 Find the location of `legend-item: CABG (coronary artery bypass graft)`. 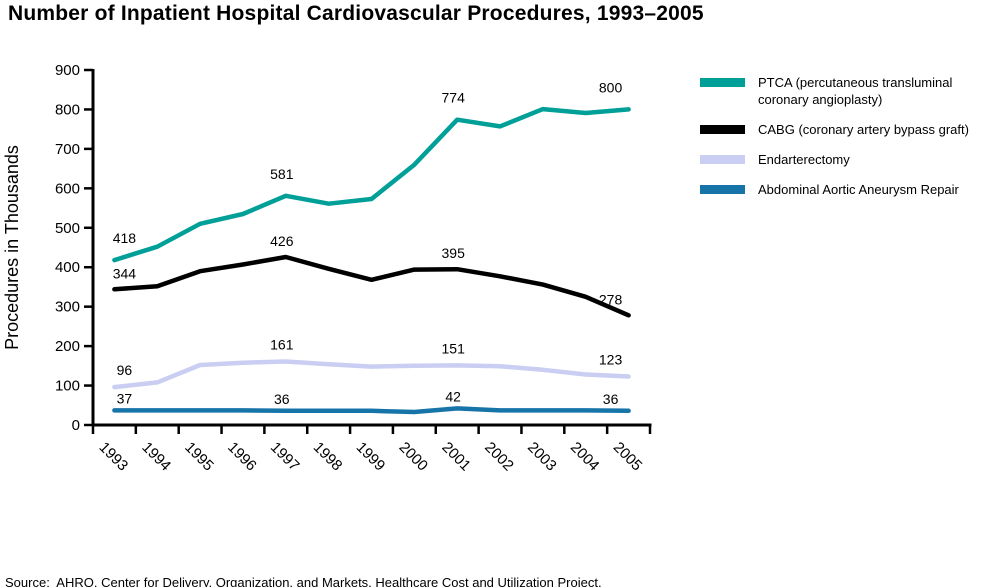

legend-item: CABG (coronary artery bypass graft) is located at coordinates (841, 129).